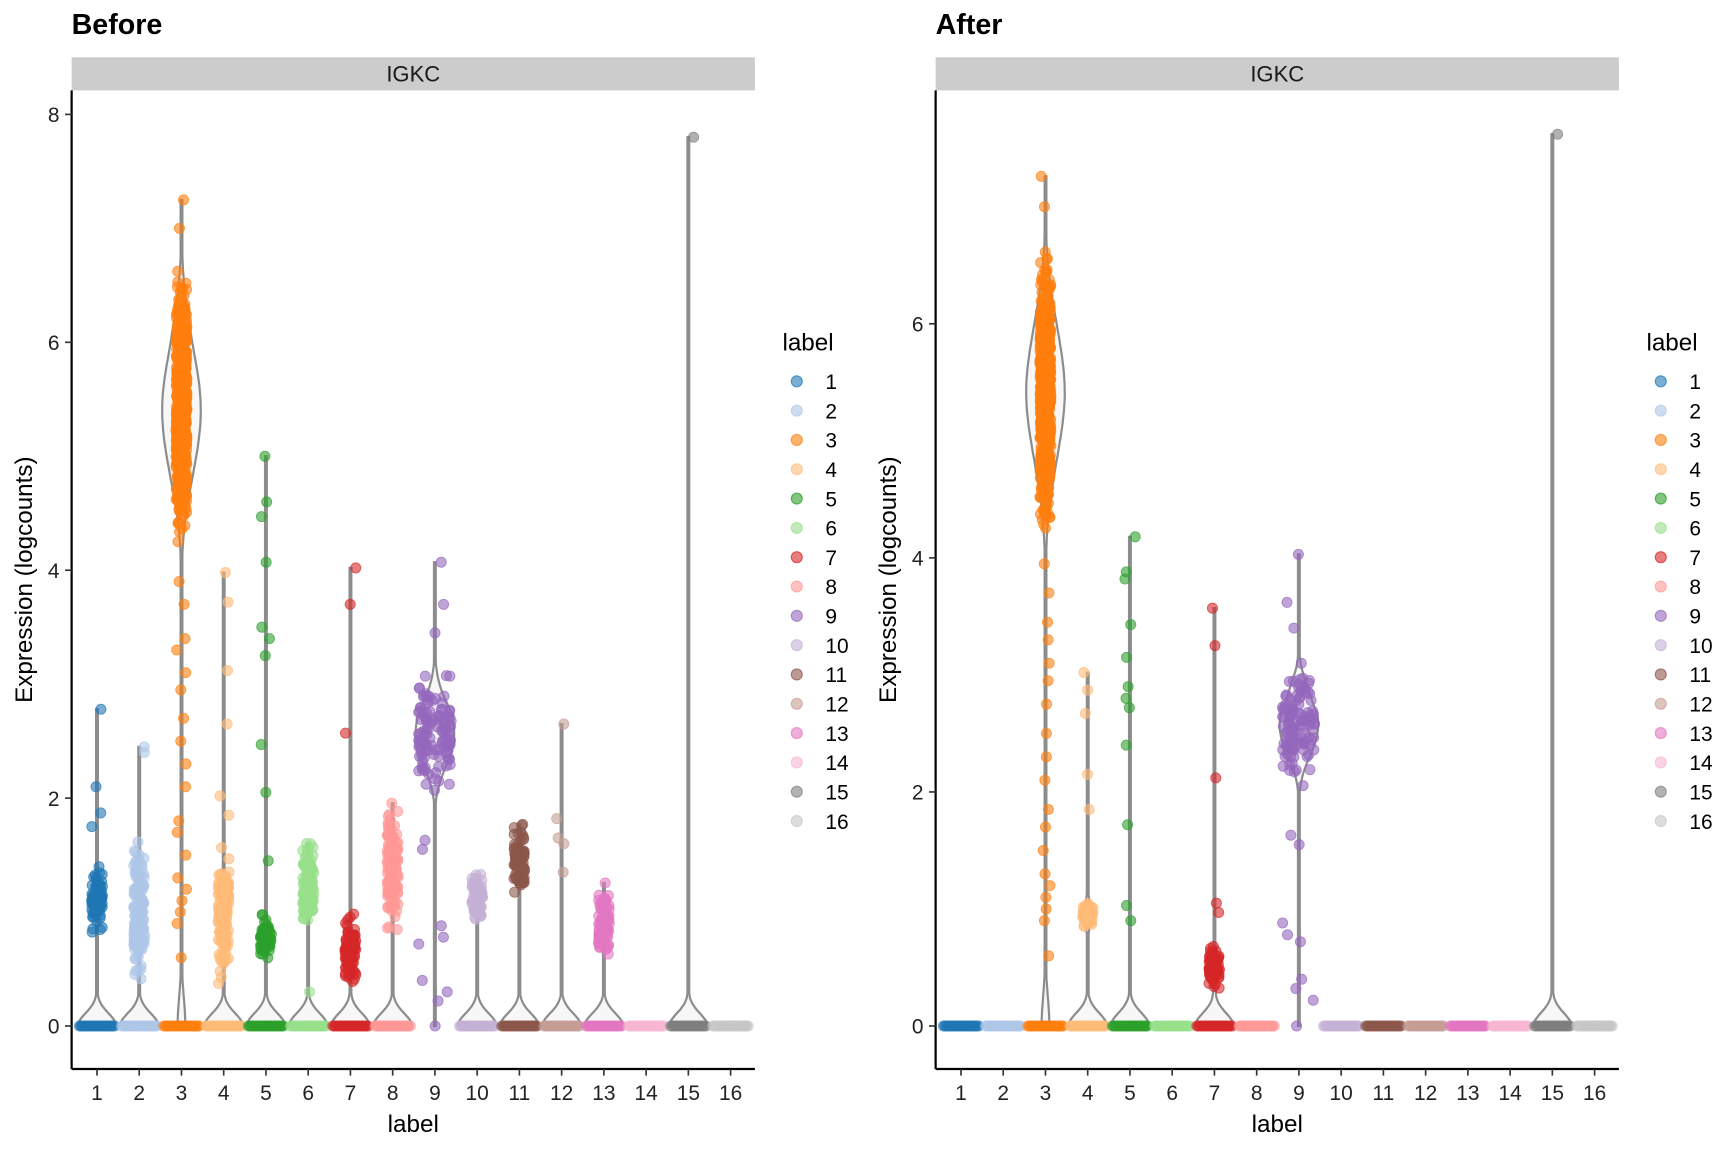 Image resolution: width=1728 pixels, height=1152 pixels. I want to click on facet-strip-label: IGKC, so click(1277, 74).